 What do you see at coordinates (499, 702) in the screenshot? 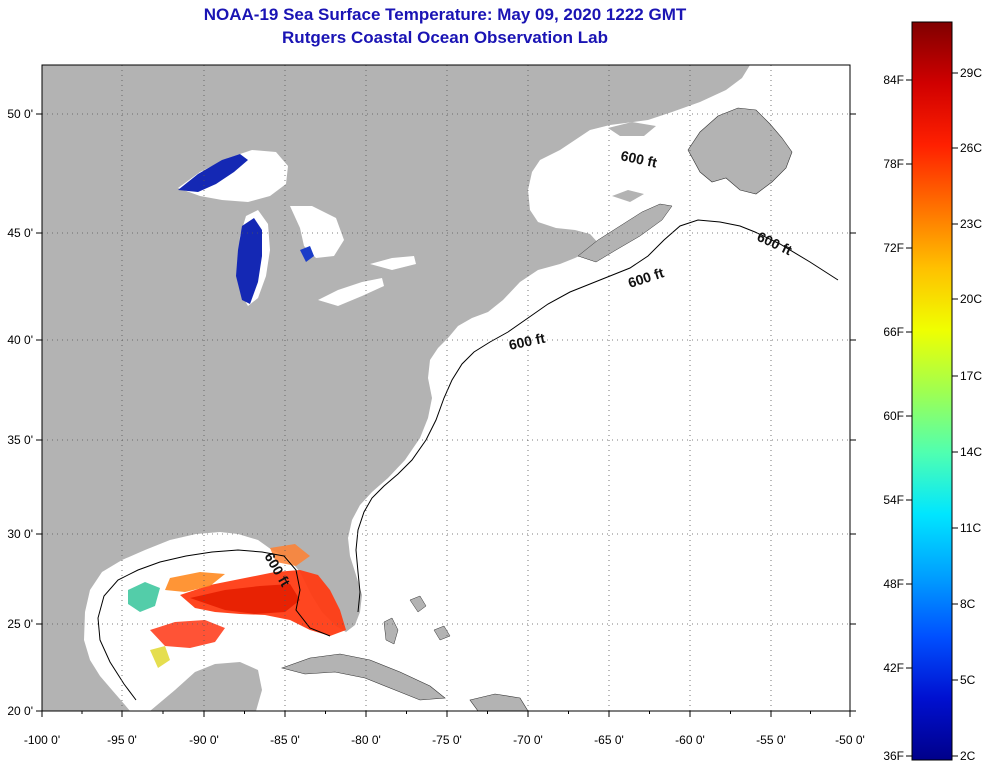
I see `land-hispaniola` at bounding box center [499, 702].